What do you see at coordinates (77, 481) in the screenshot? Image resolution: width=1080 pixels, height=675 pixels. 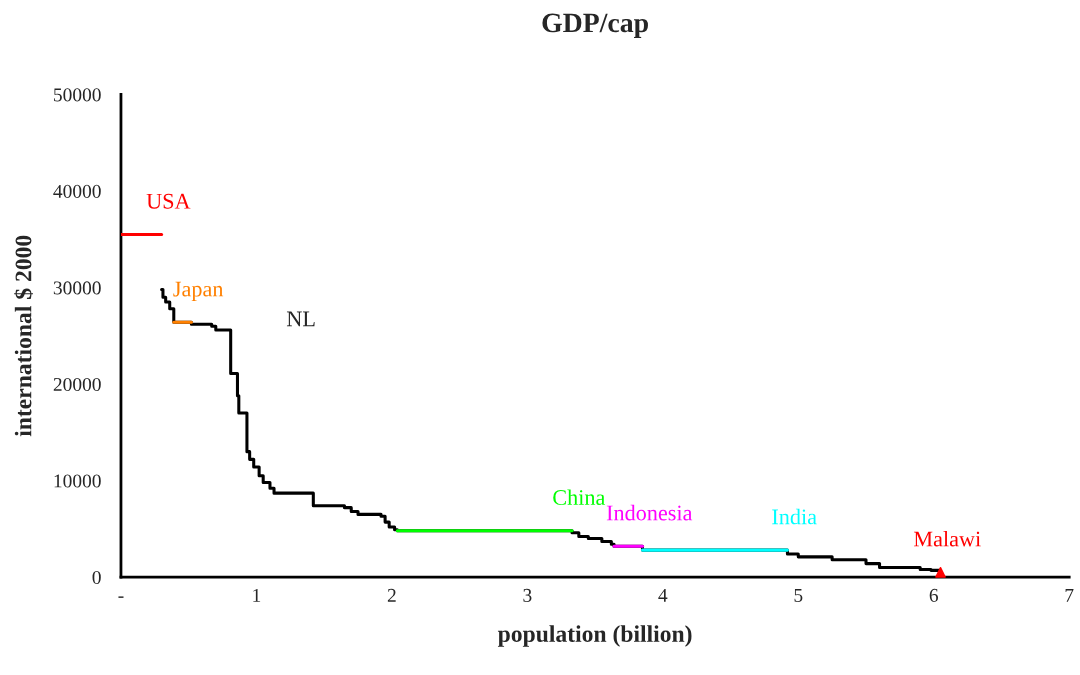 I see `y-tick-label: 10000` at bounding box center [77, 481].